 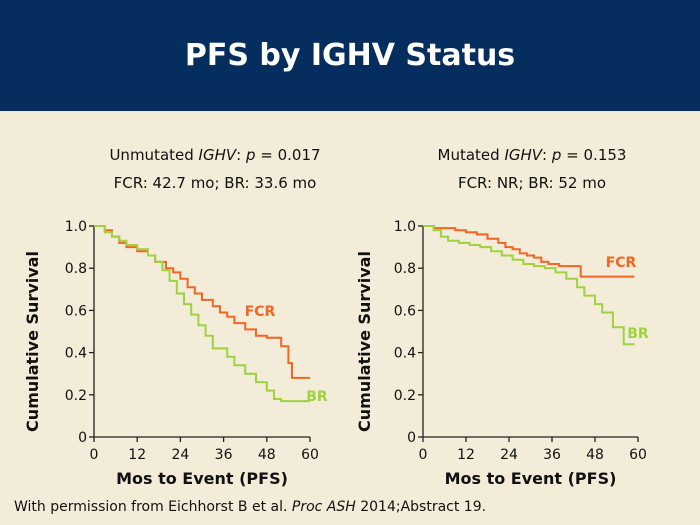 I want to click on page-title: PFS by IGHV Status, so click(x=350, y=55).